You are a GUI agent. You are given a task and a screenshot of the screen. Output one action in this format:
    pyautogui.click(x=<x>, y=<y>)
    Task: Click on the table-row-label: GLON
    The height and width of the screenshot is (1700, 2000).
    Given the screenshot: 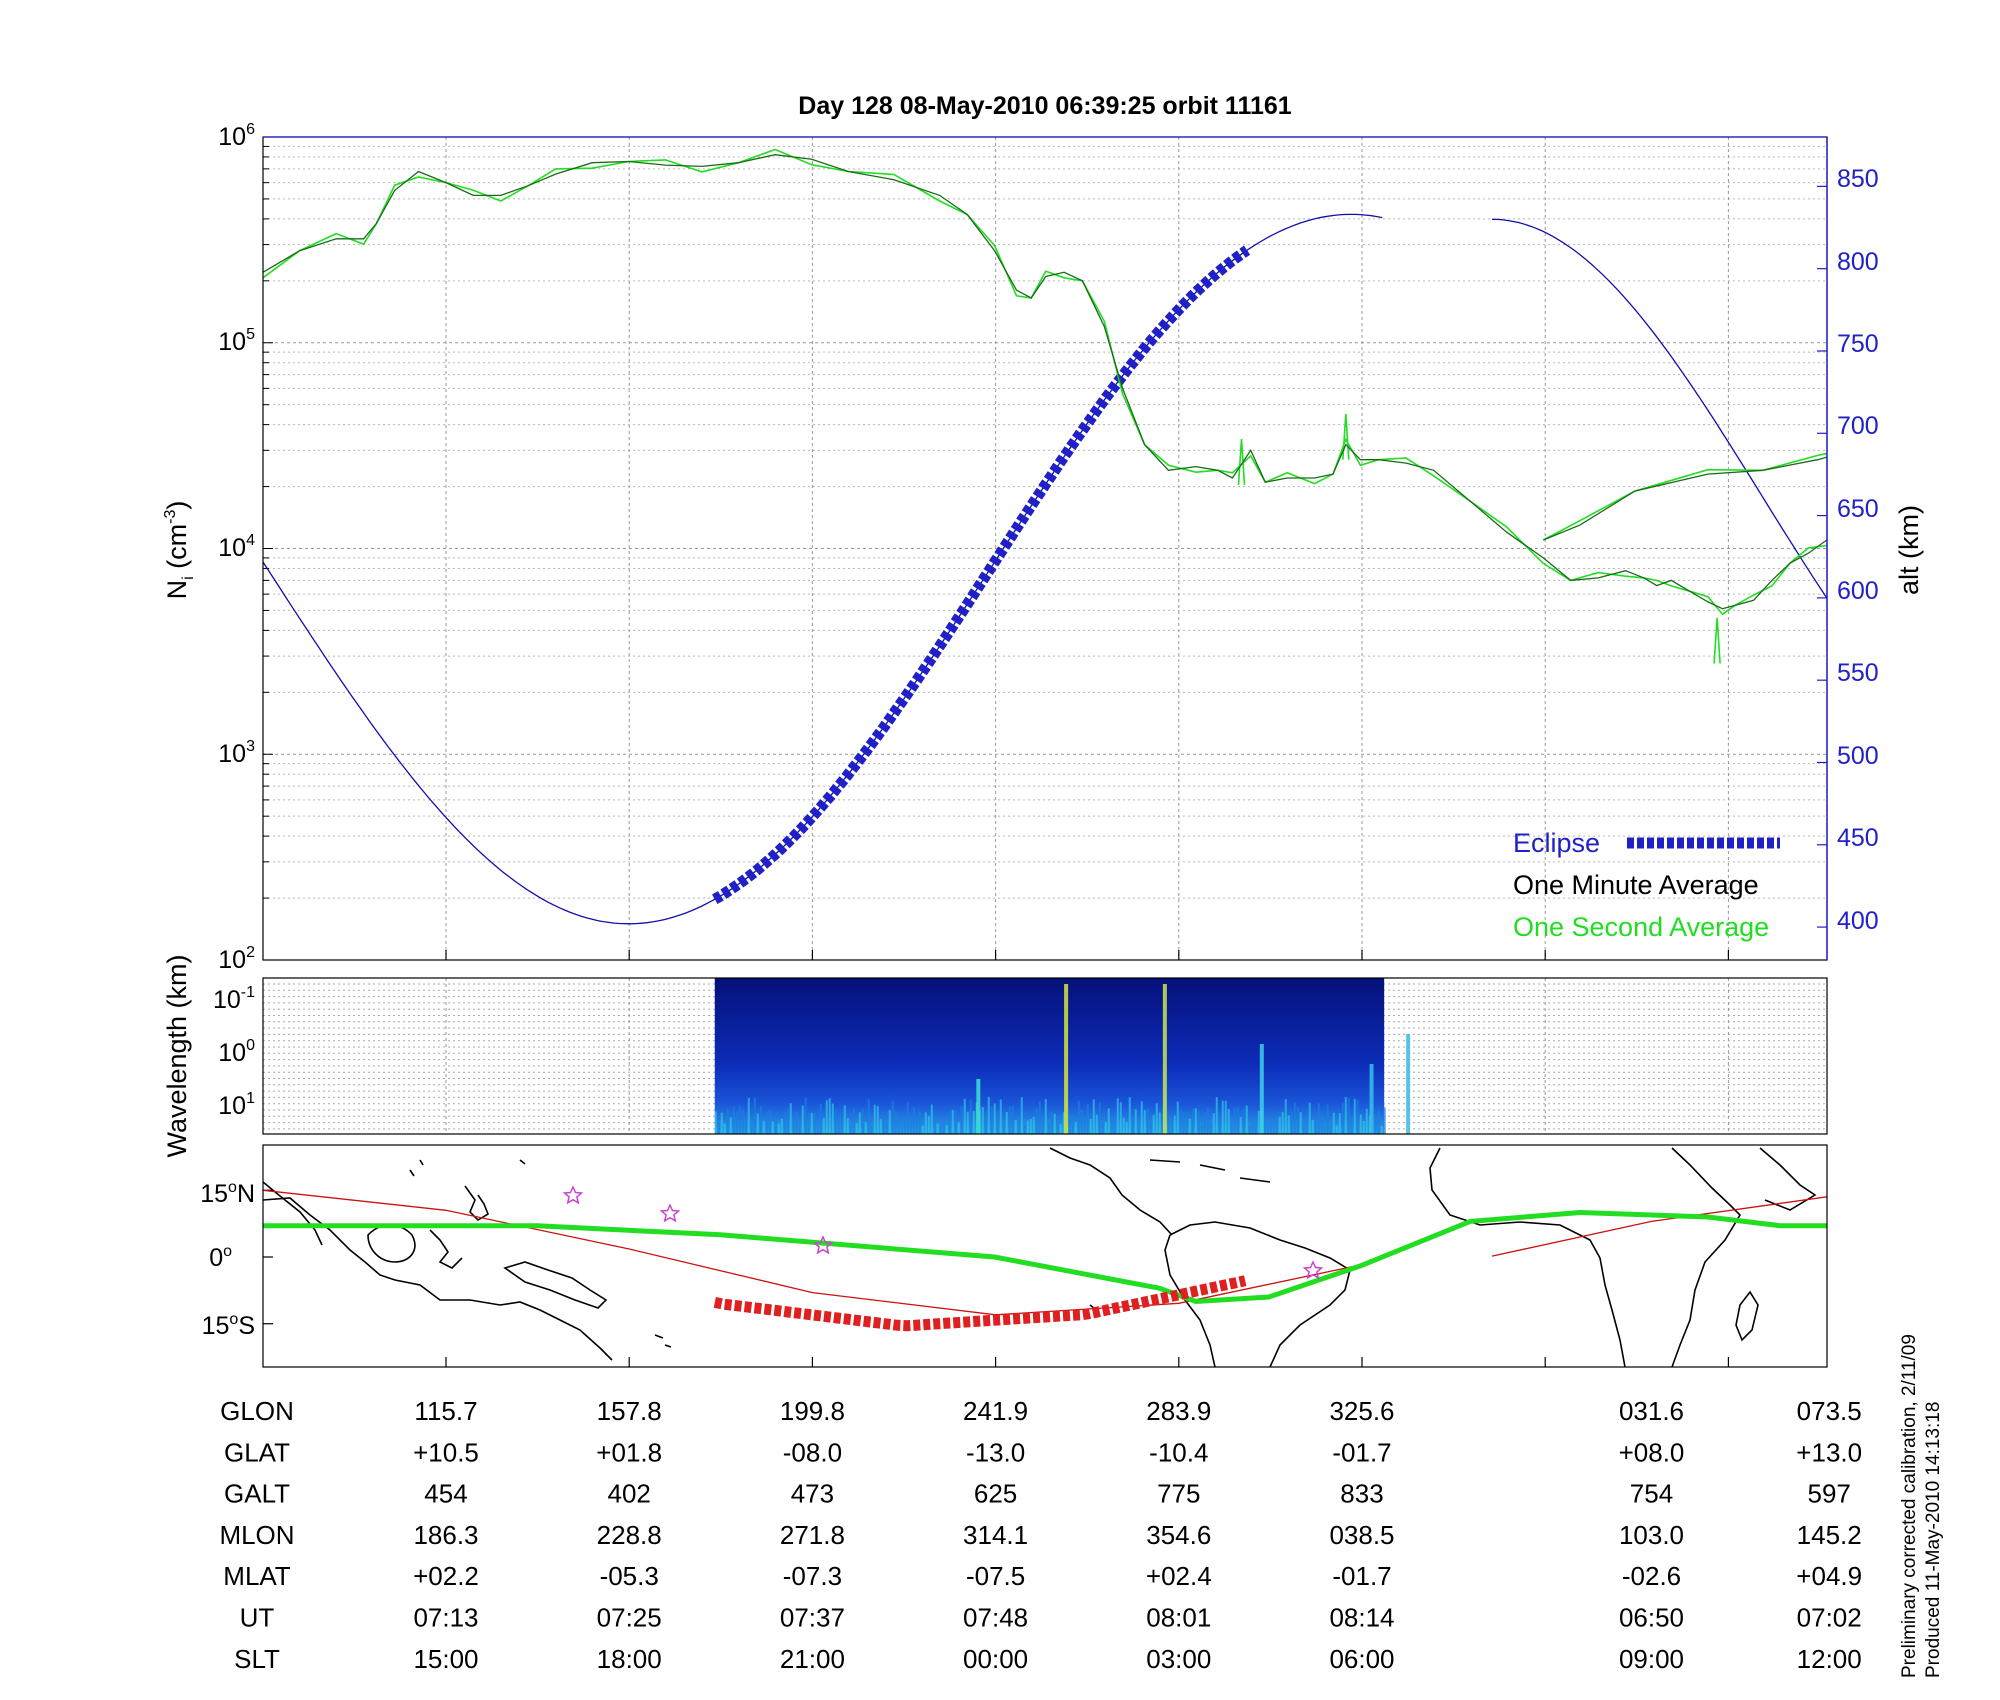 What is the action you would take?
    pyautogui.click(x=257, y=1411)
    